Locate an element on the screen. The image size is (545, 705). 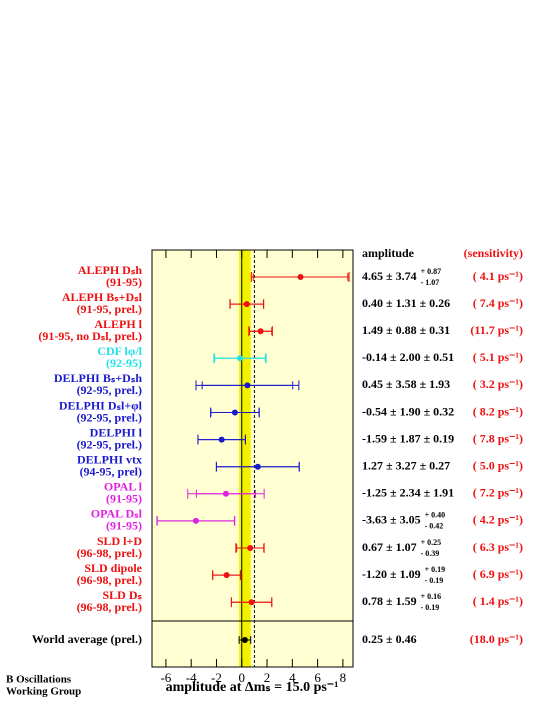
syst-up: + 0.40 is located at coordinates (435, 515).